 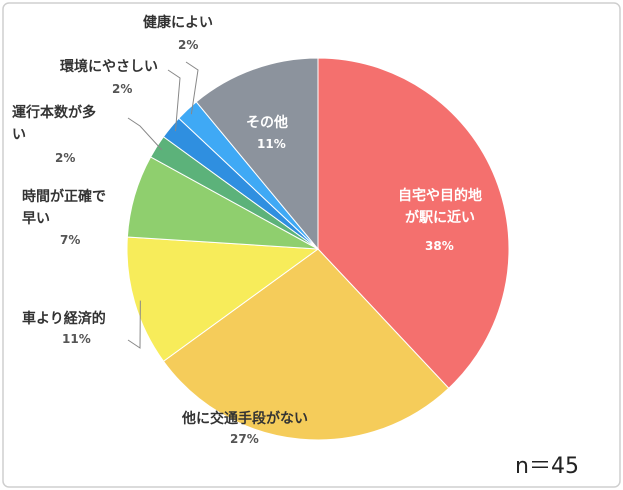 I want to click on slice-label: 時間が正確で 早い, so click(x=64, y=208).